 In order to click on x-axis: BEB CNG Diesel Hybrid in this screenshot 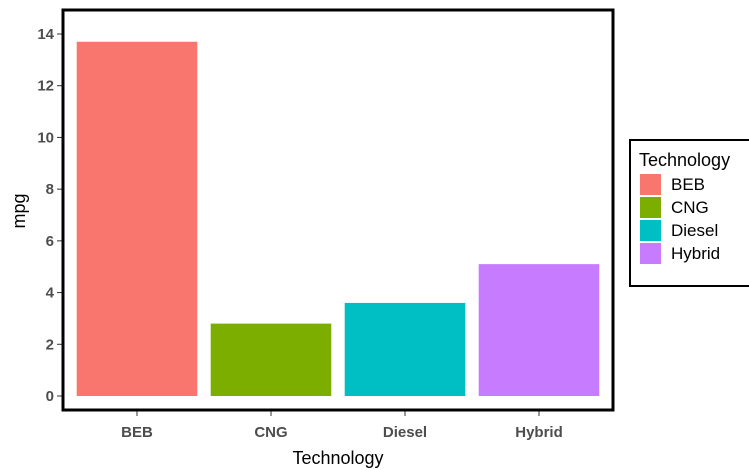, I will do `click(342, 426)`.